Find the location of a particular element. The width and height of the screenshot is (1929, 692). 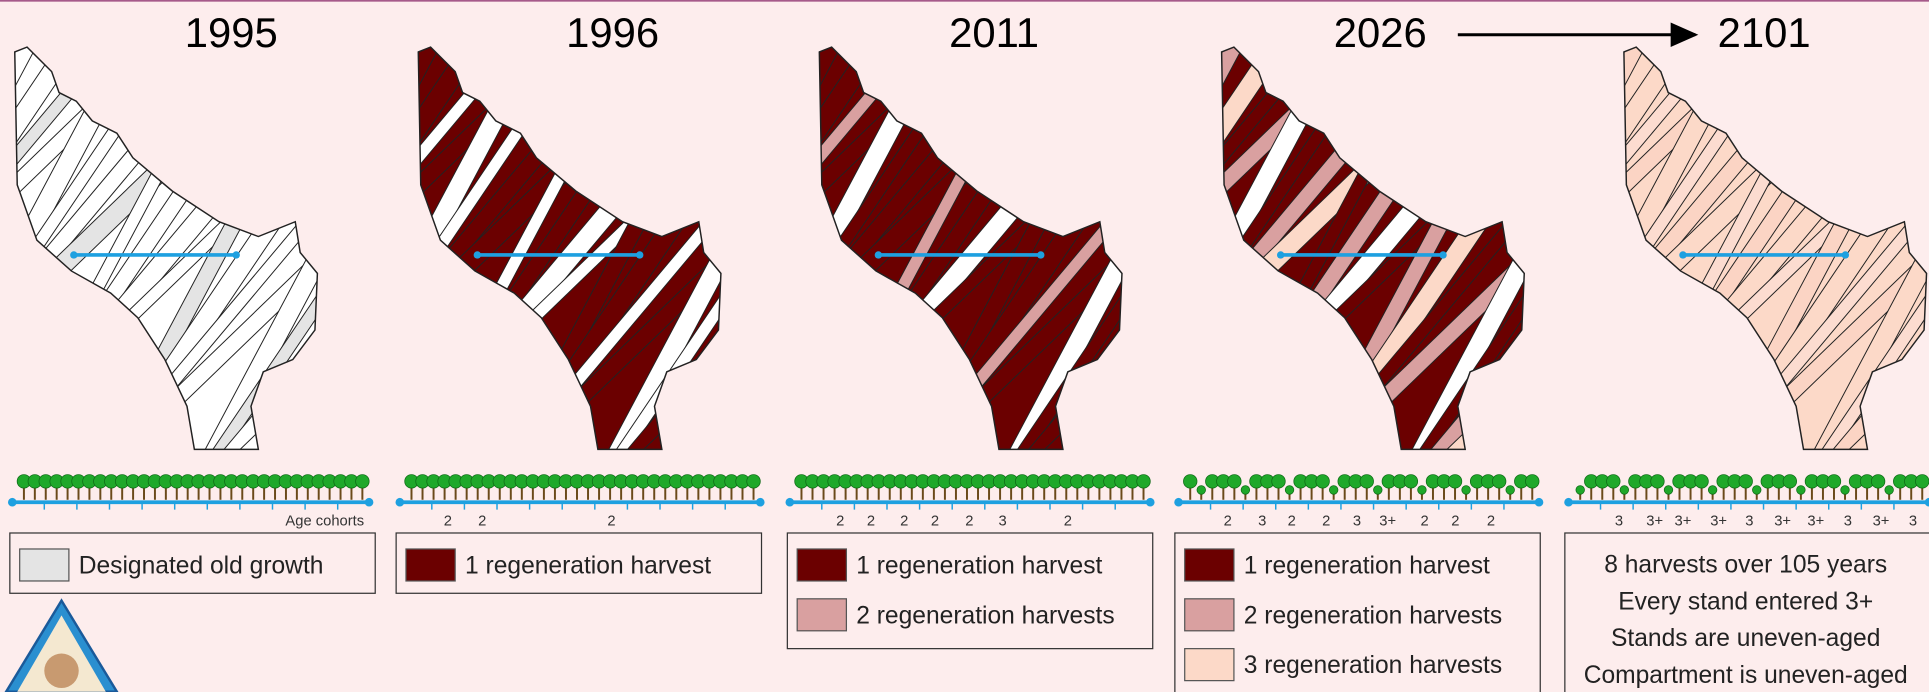

legend-label: 2 regeneration harvests is located at coordinates (1373, 615).